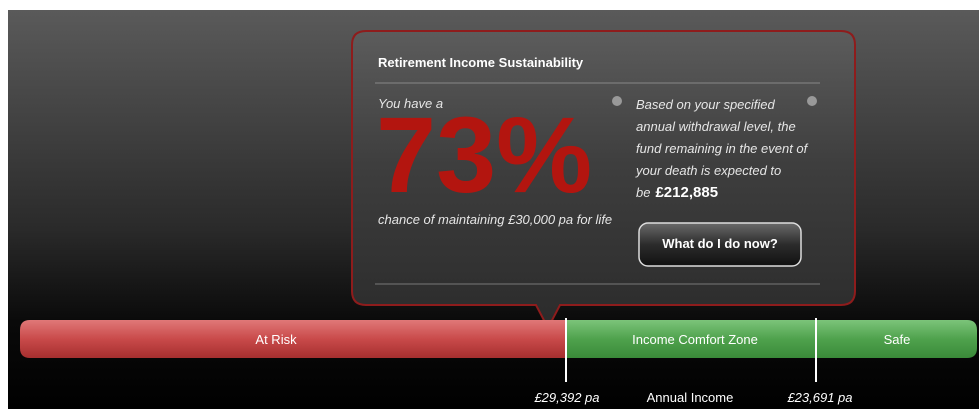 This screenshot has width=979, height=409. Describe the element at coordinates (690, 397) in the screenshot. I see `axis-label: Annual Income` at that location.